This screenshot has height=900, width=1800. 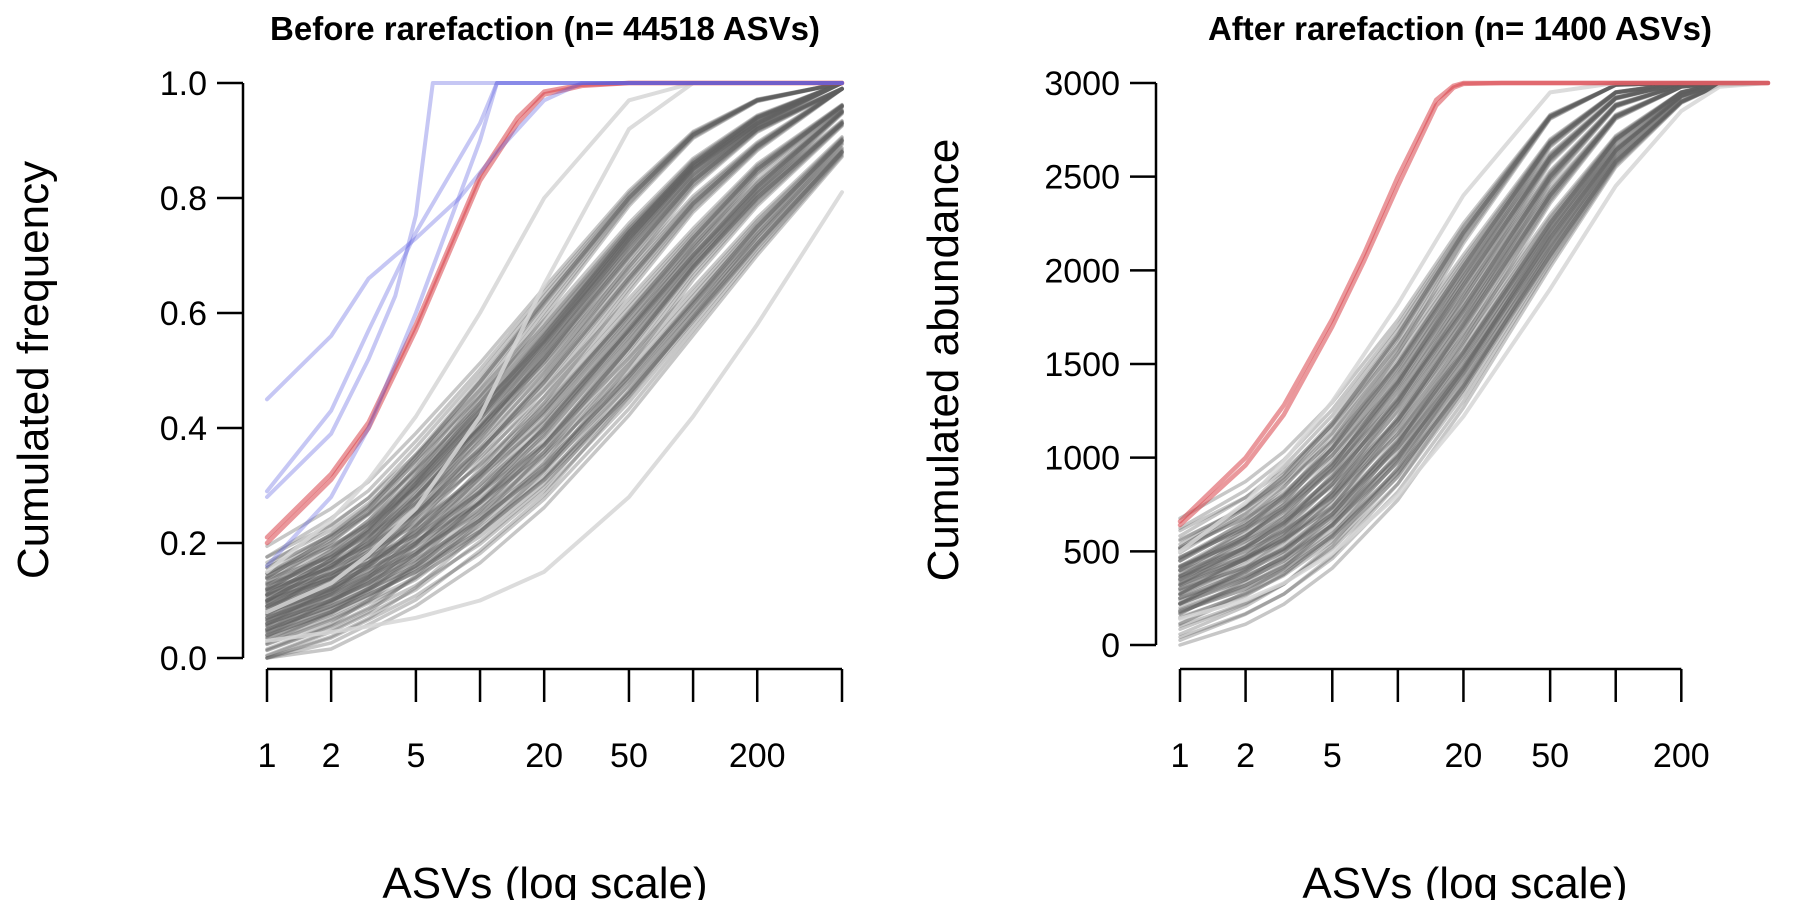 I want to click on y-tick-label: 3000, so click(x=1082, y=84).